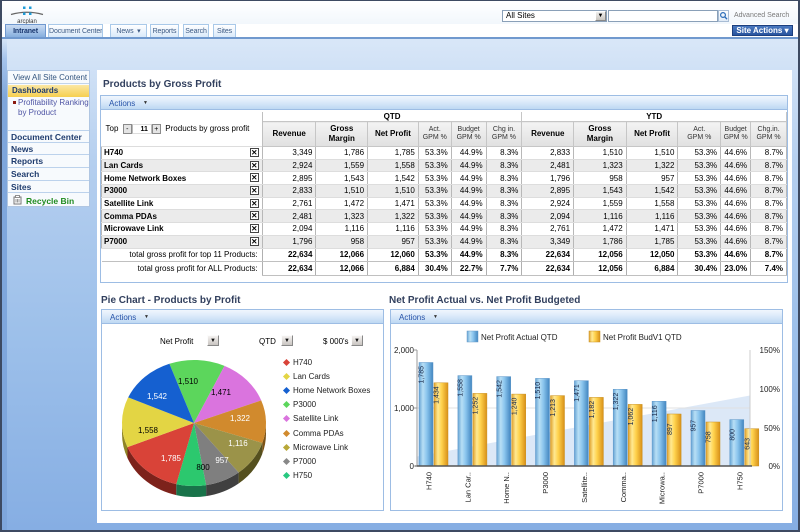  Describe the element at coordinates (770, 350) in the screenshot. I see `svg-text: 150%` at that location.